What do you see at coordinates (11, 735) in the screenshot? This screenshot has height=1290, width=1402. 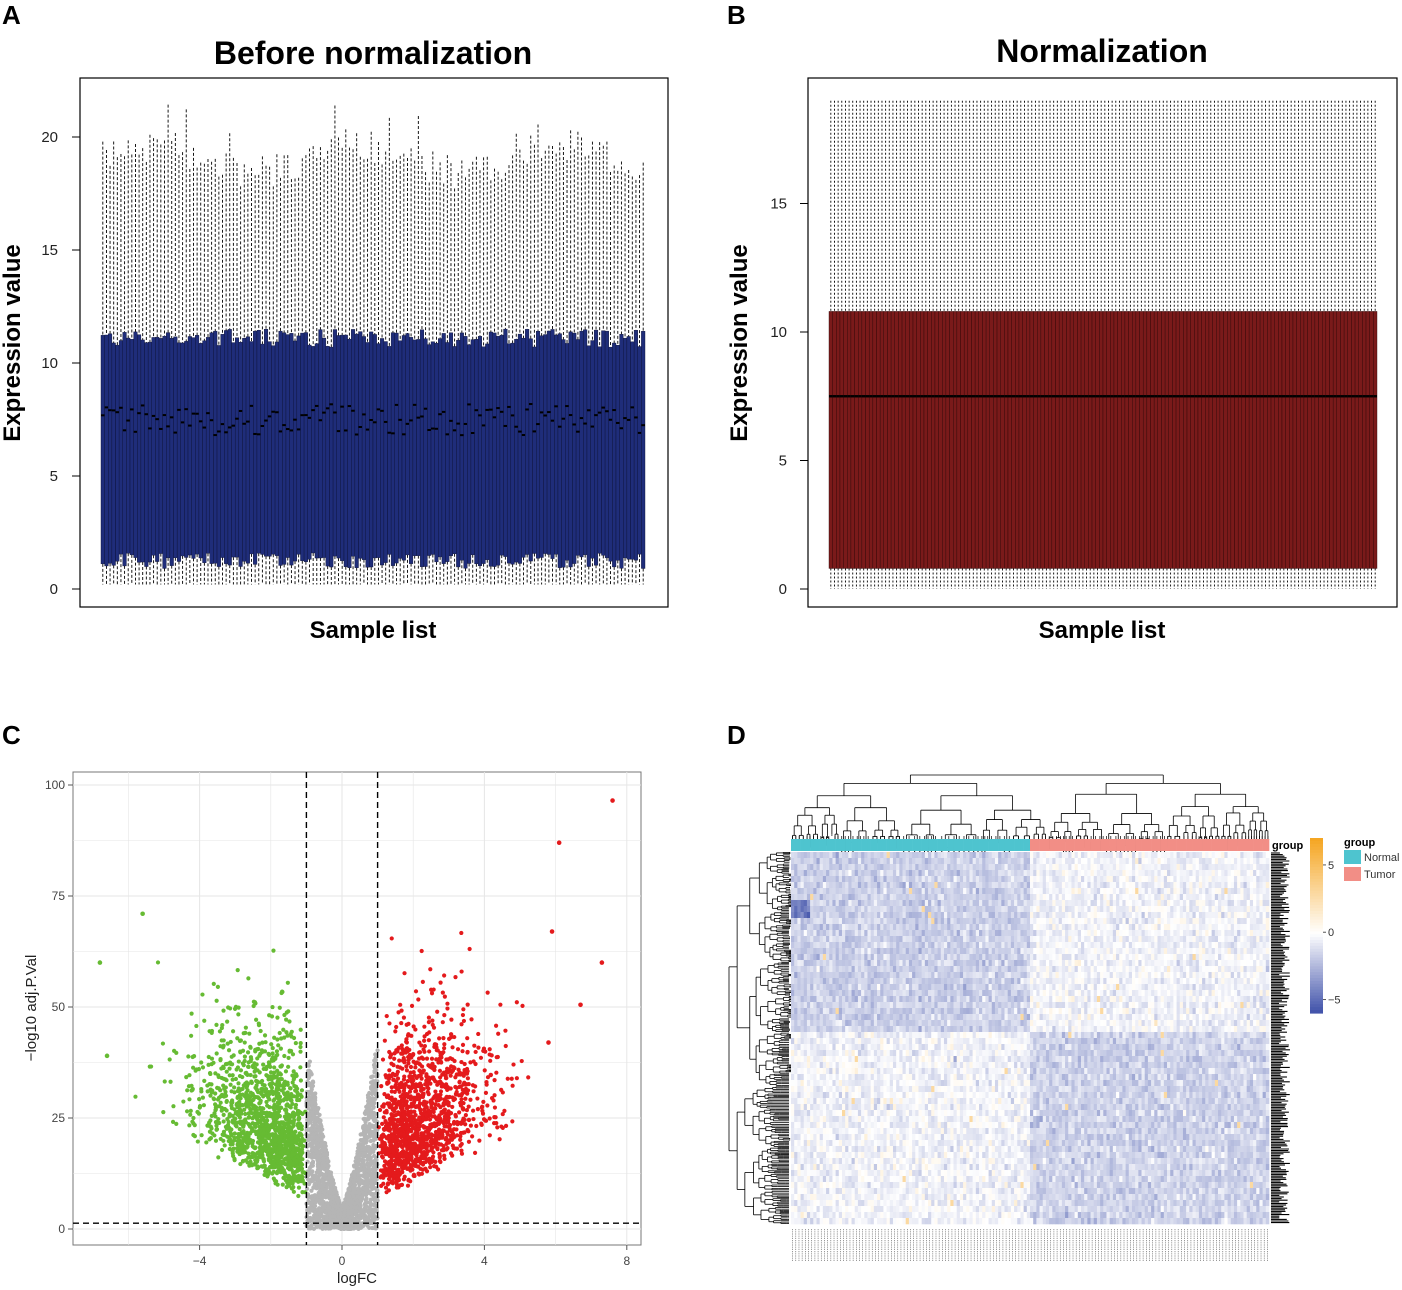 I see `panel-letter-c: C` at bounding box center [11, 735].